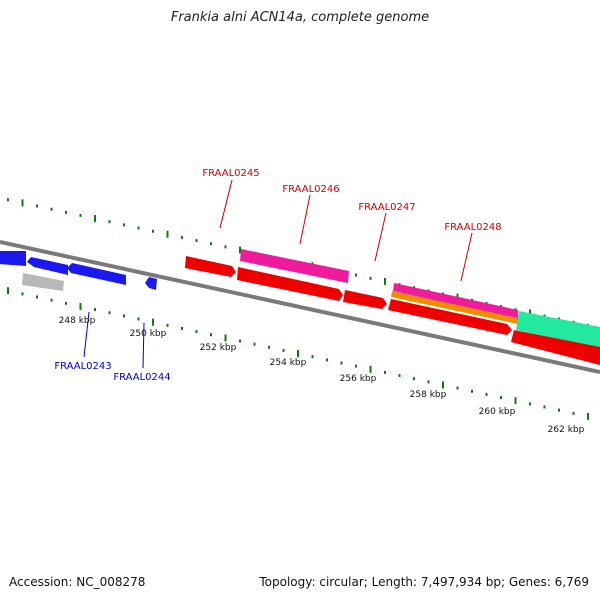 The height and width of the screenshot is (600, 600). Describe the element at coordinates (230, 173) in the screenshot. I see `gene-label-fraal0245: FRAAL0245` at that location.